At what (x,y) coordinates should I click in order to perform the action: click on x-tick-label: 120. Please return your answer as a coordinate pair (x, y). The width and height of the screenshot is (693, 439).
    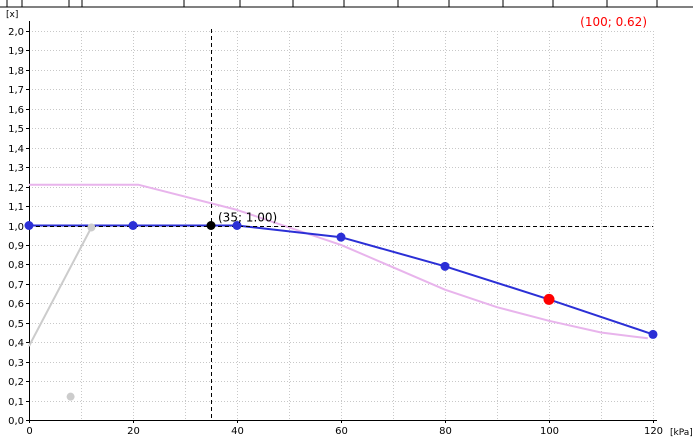
    Looking at the image, I should click on (653, 431).